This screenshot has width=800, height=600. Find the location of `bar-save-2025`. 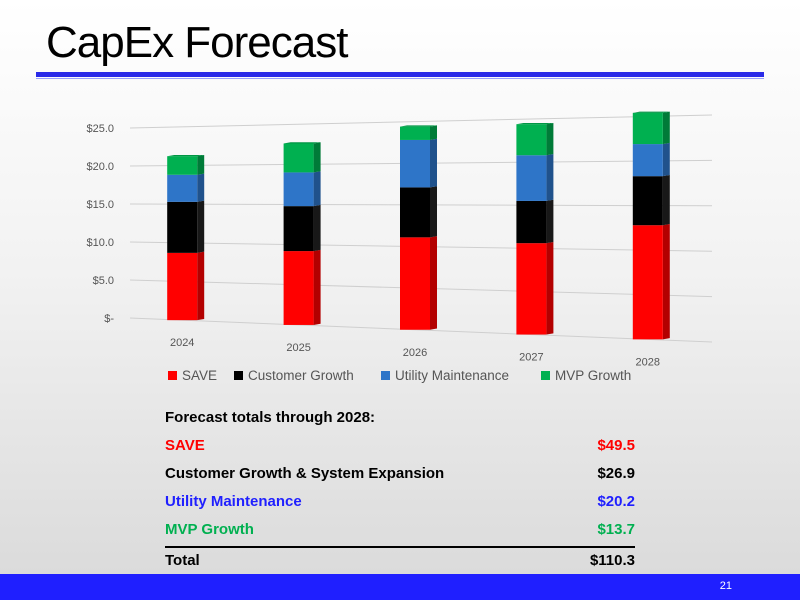

bar-save-2025 is located at coordinates (298, 288).